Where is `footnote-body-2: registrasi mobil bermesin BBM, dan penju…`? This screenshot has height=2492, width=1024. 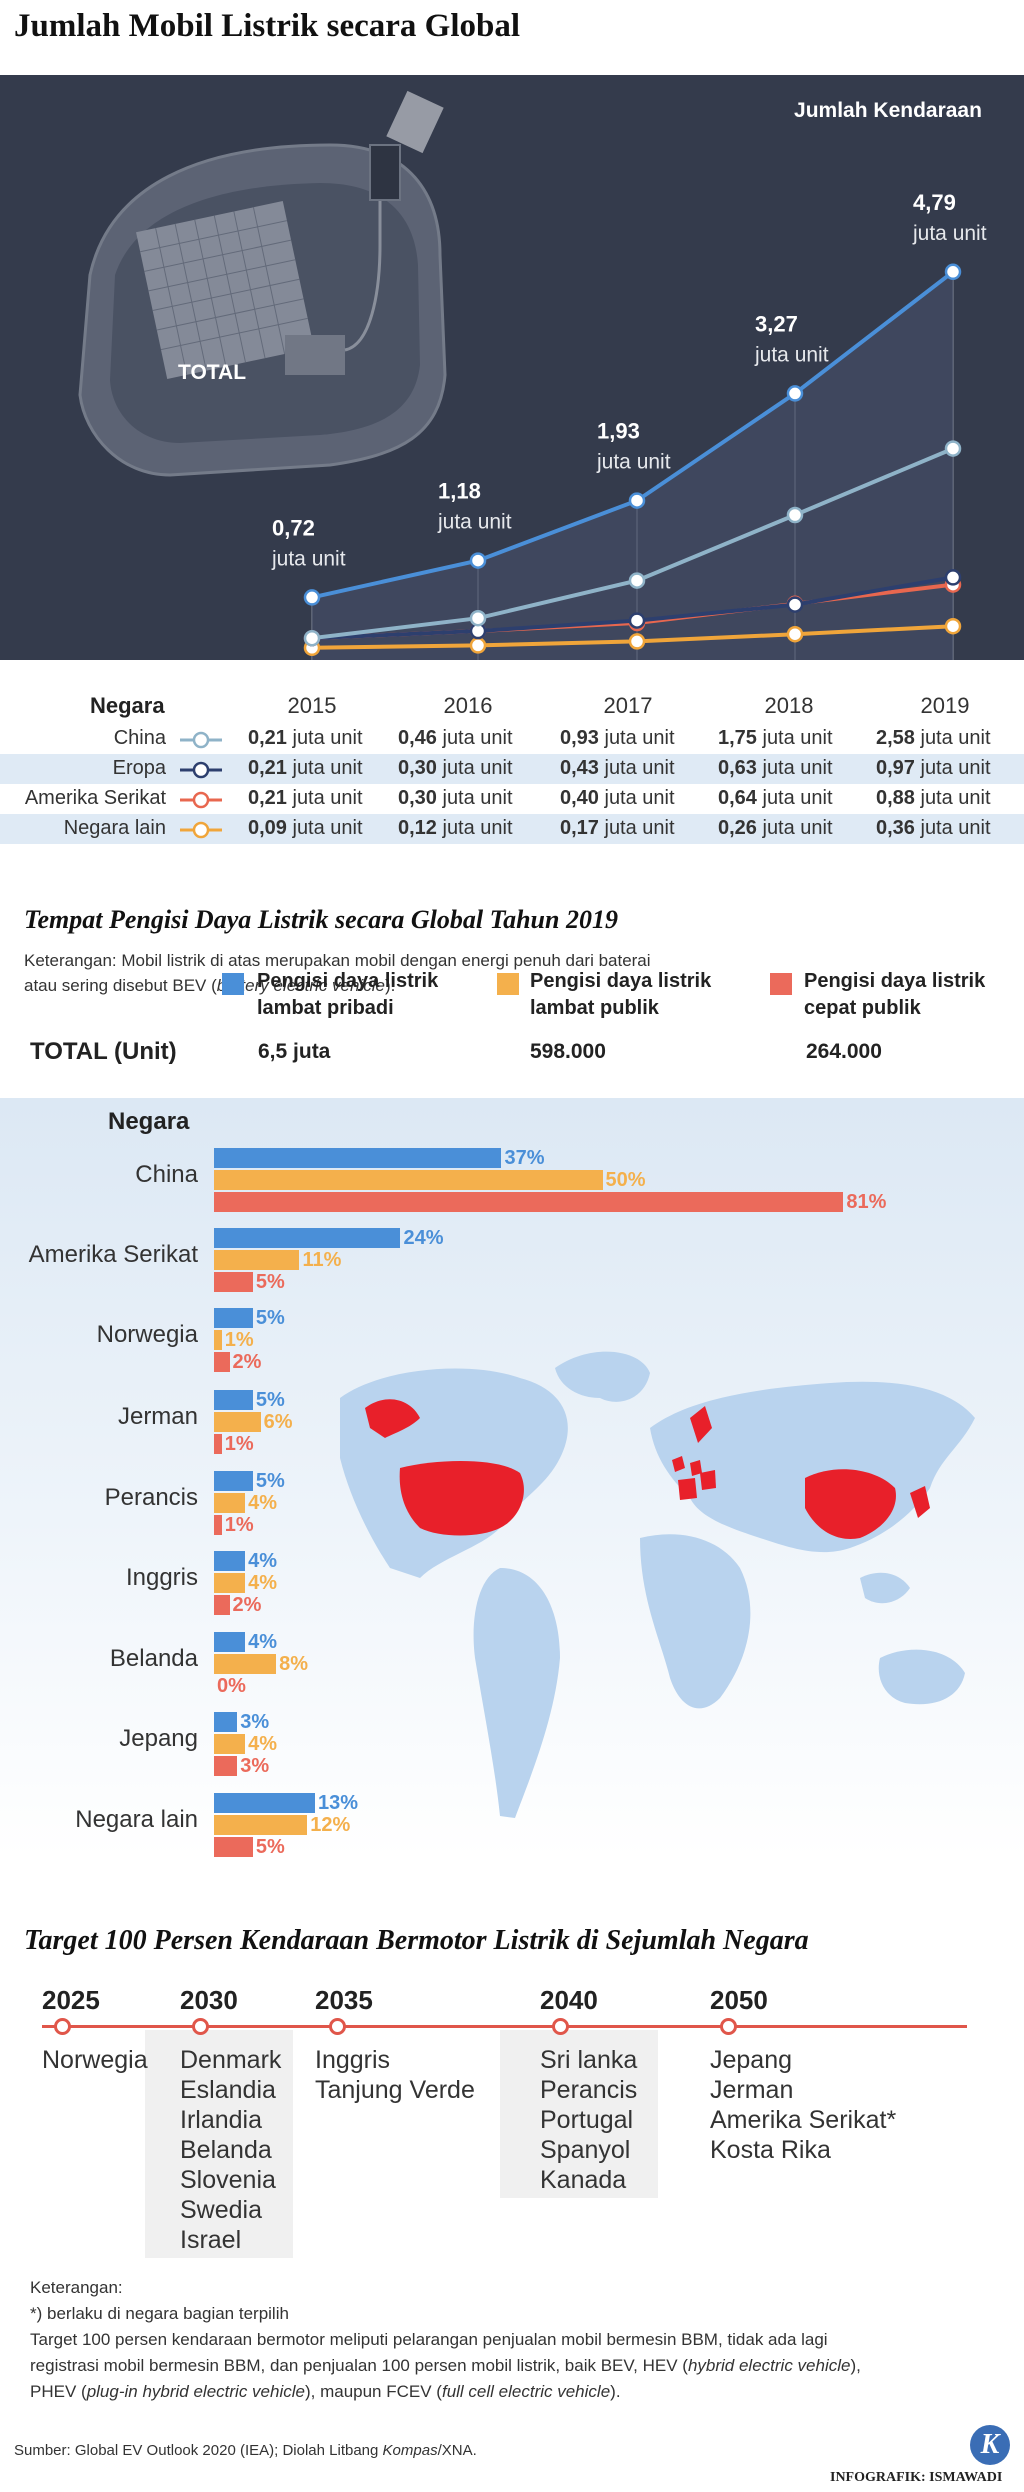
footnote-body-2: registrasi mobil bermesin BBM, dan penju… is located at coordinates (445, 2365).